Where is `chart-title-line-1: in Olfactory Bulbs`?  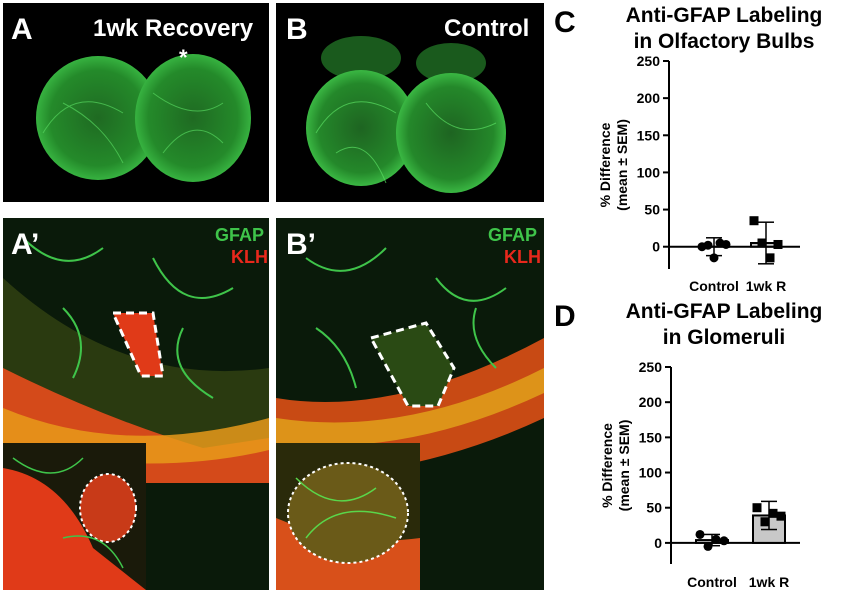
chart-title-line-1: in Olfactory Bulbs is located at coordinates (724, 41).